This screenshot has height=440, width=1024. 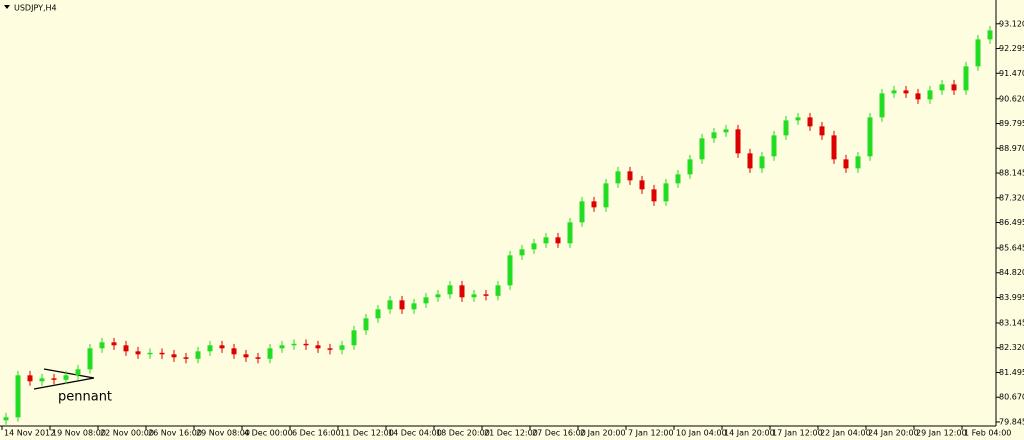 I want to click on x-tick-label: 19 Nov 08:00, so click(x=79, y=433).